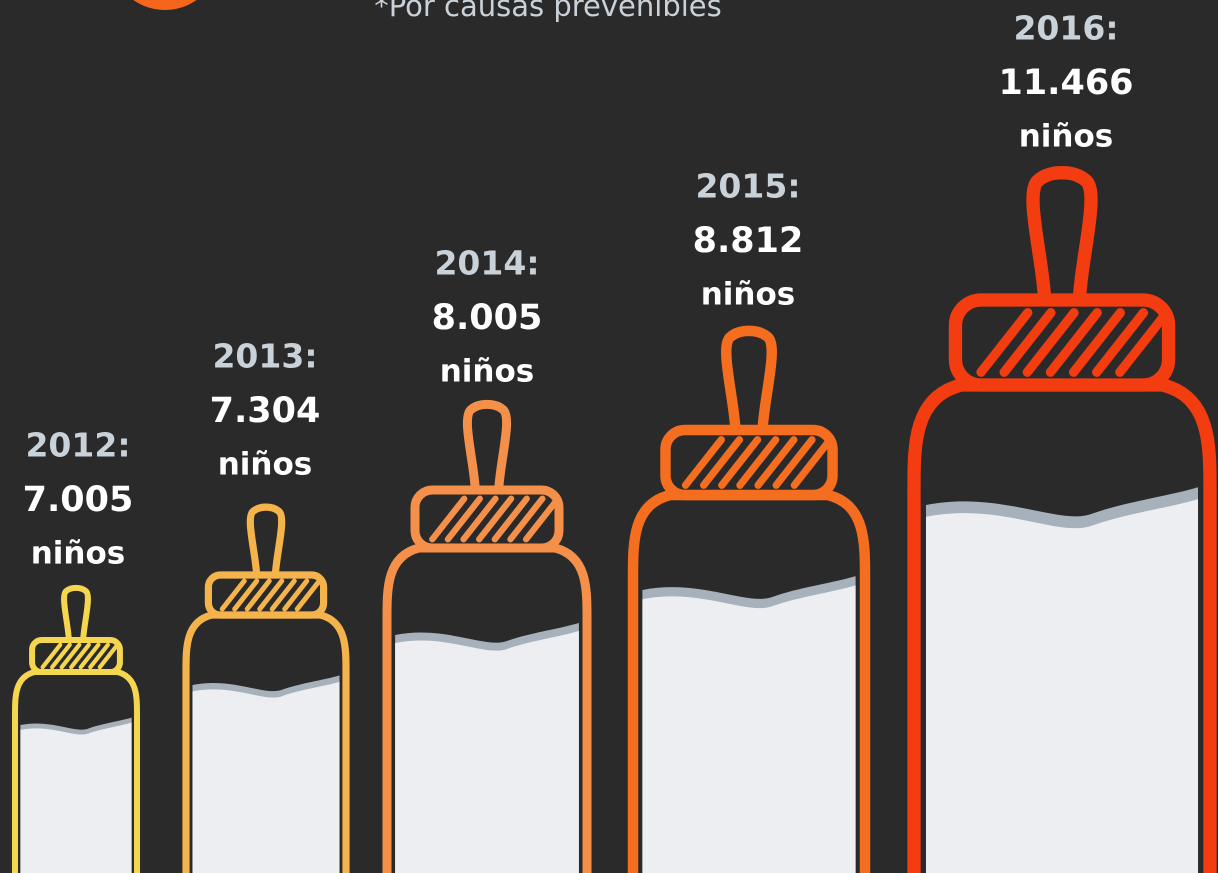  What do you see at coordinates (165, 5) in the screenshot?
I see `decorative-circle` at bounding box center [165, 5].